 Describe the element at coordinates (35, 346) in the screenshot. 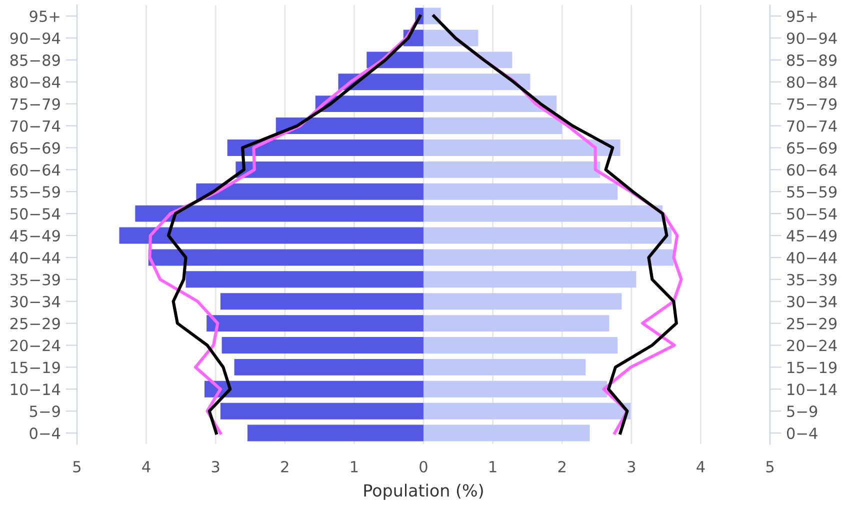

I see `category-label: 20−24` at that location.